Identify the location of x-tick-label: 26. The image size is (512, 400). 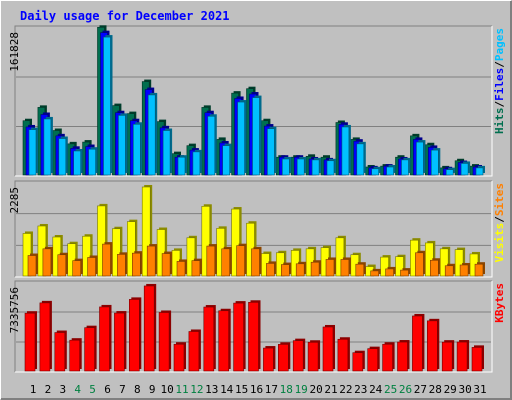
(405, 389).